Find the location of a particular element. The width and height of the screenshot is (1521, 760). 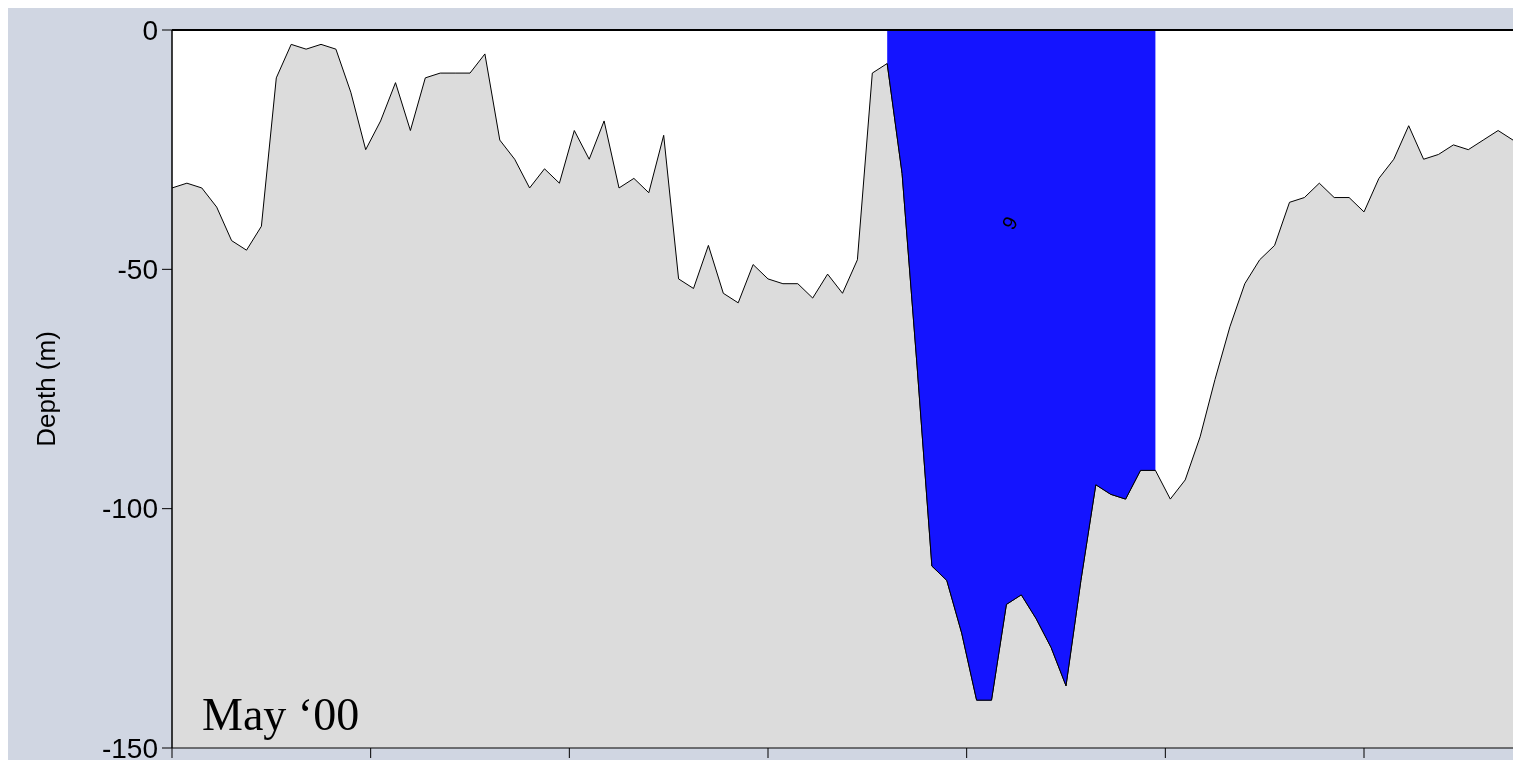

annotation: 9 is located at coordinates (1010, 223).